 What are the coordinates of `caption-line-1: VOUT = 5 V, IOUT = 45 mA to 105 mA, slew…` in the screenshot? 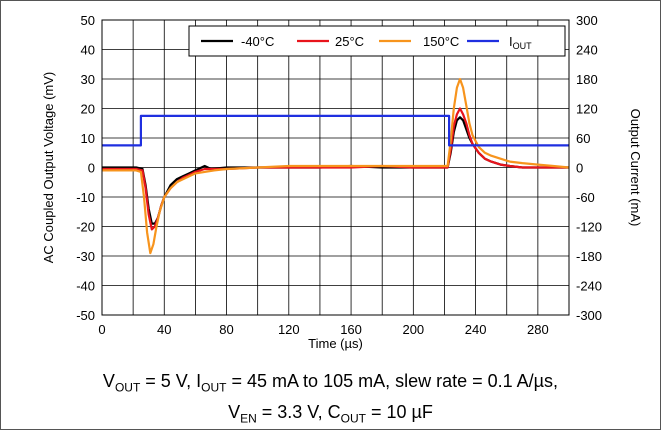 It's located at (330, 383).